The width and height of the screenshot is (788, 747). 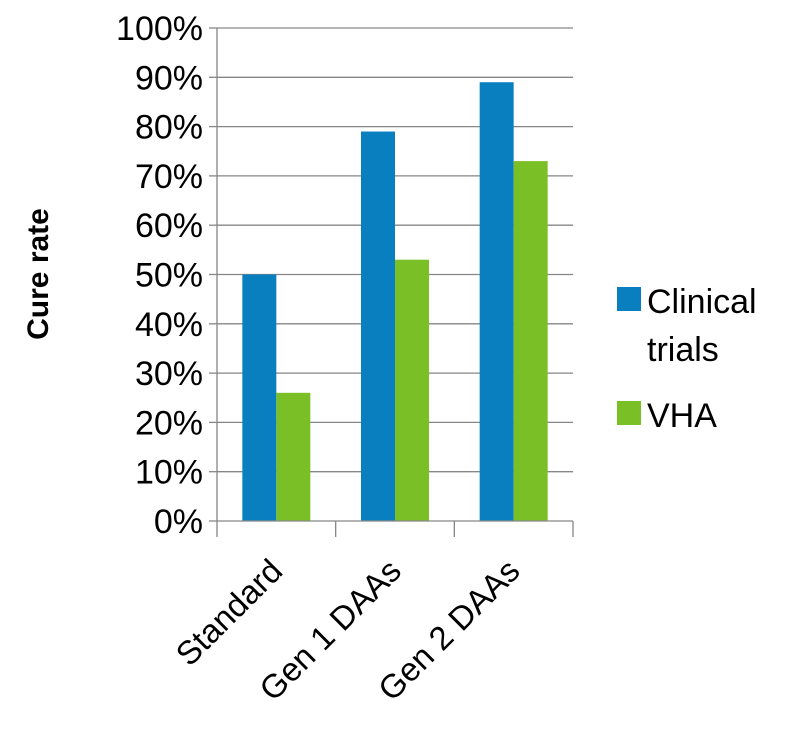 What do you see at coordinates (169, 177) in the screenshot?
I see `y-tick-label: 70%` at bounding box center [169, 177].